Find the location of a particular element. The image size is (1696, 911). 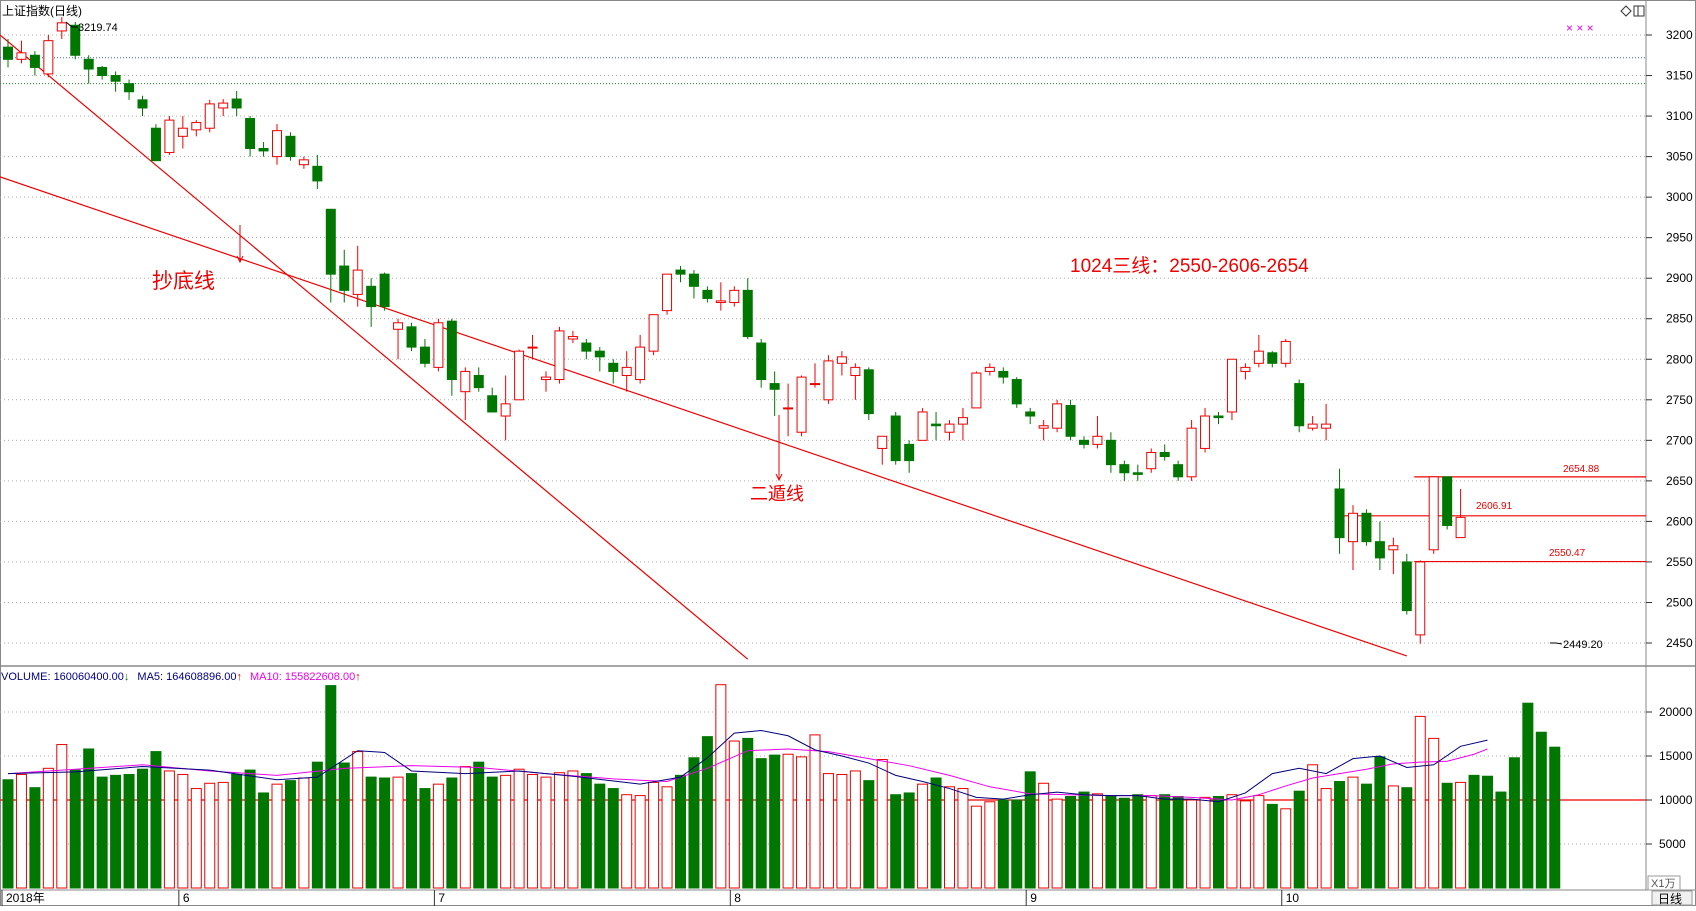

legend-volume-arrow: ↓ is located at coordinates (127, 677).